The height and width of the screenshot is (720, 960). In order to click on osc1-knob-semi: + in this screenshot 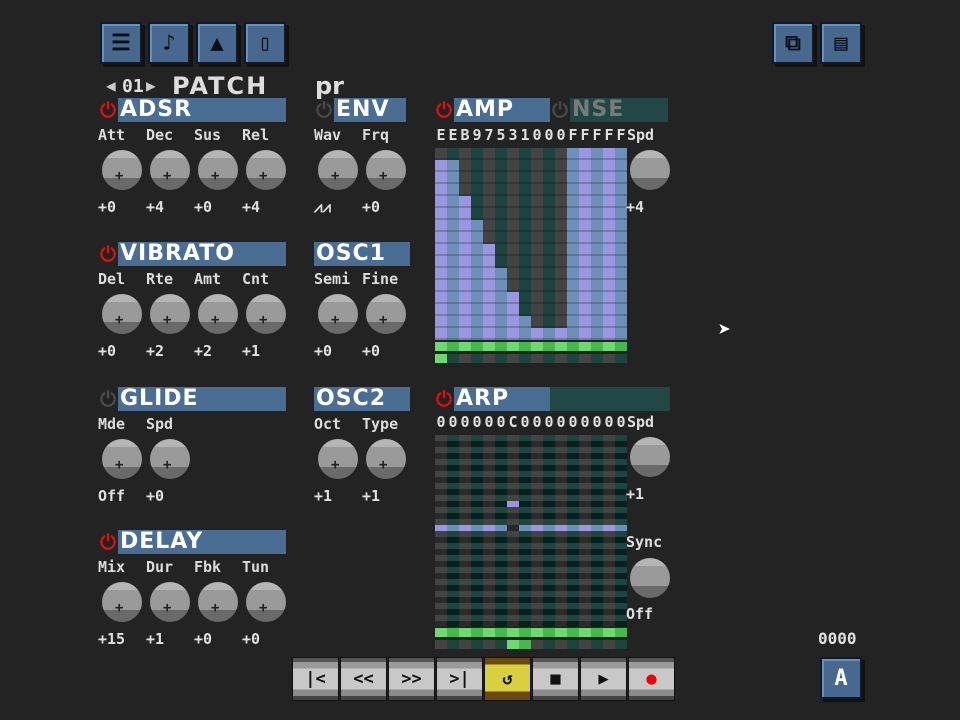, I will do `click(338, 314)`.